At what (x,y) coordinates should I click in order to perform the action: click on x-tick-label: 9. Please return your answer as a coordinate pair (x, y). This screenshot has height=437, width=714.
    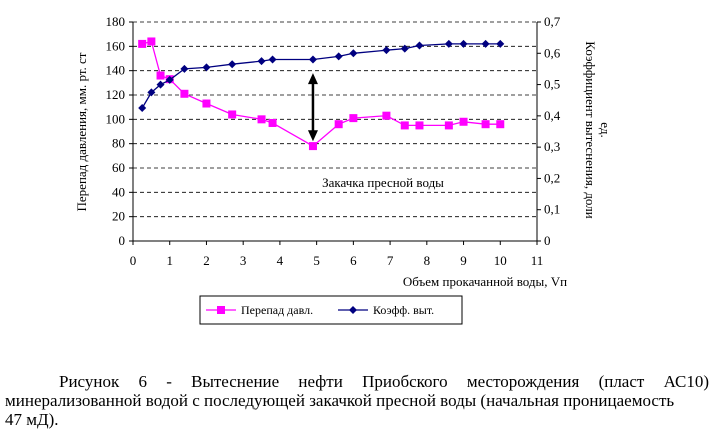
    Looking at the image, I should click on (463, 260).